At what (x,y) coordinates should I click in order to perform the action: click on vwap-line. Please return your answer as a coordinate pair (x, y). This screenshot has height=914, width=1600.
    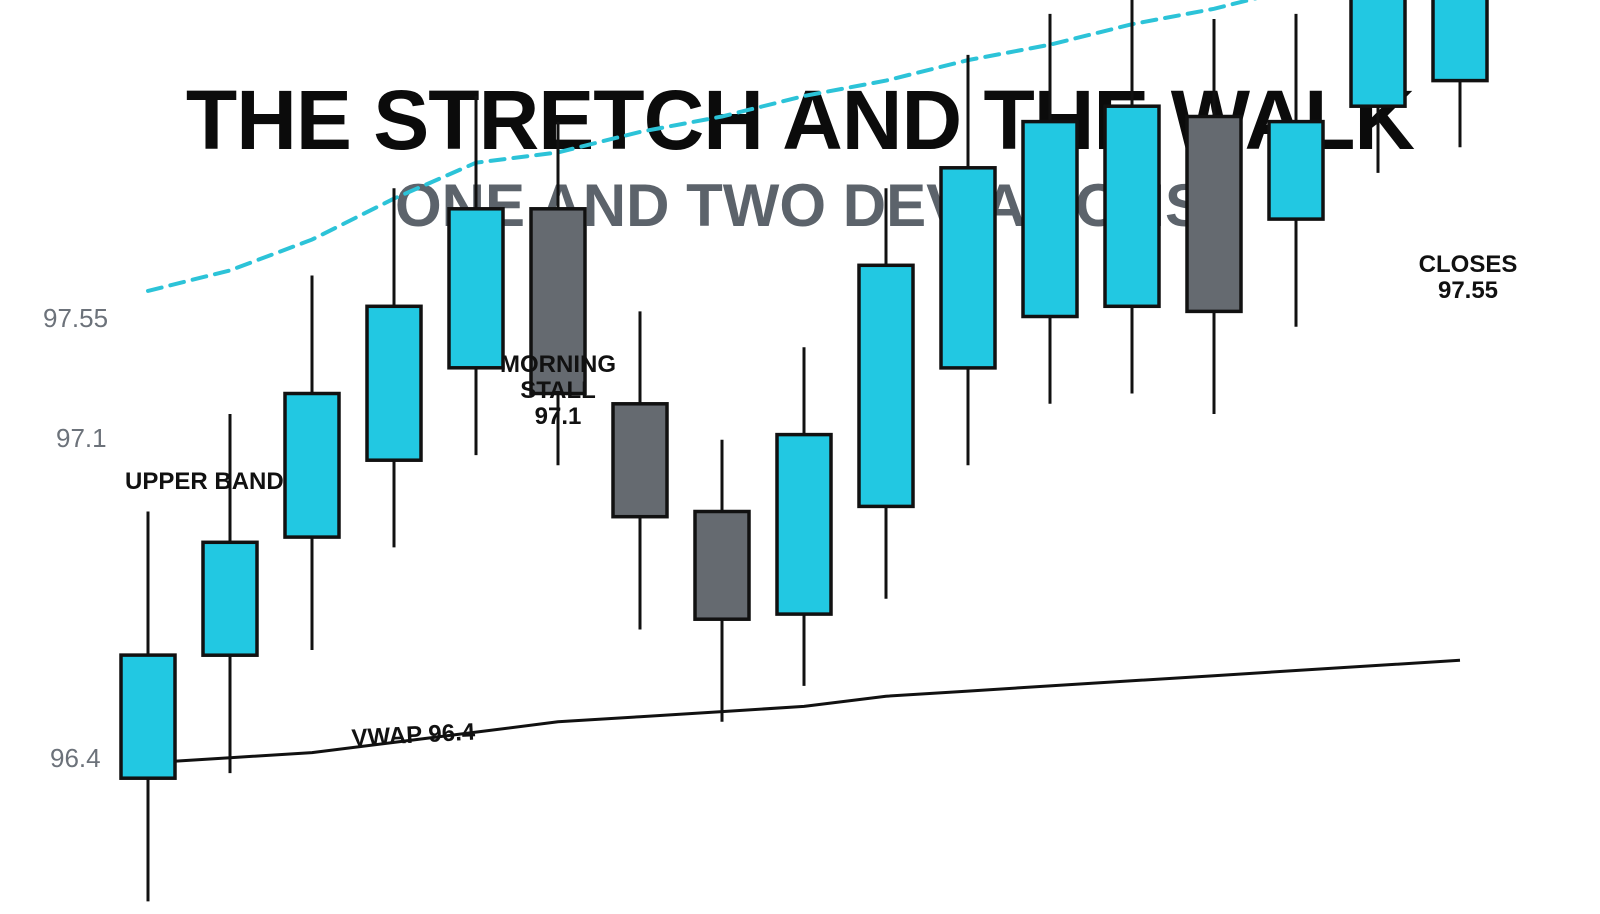
    Looking at the image, I should click on (804, 711).